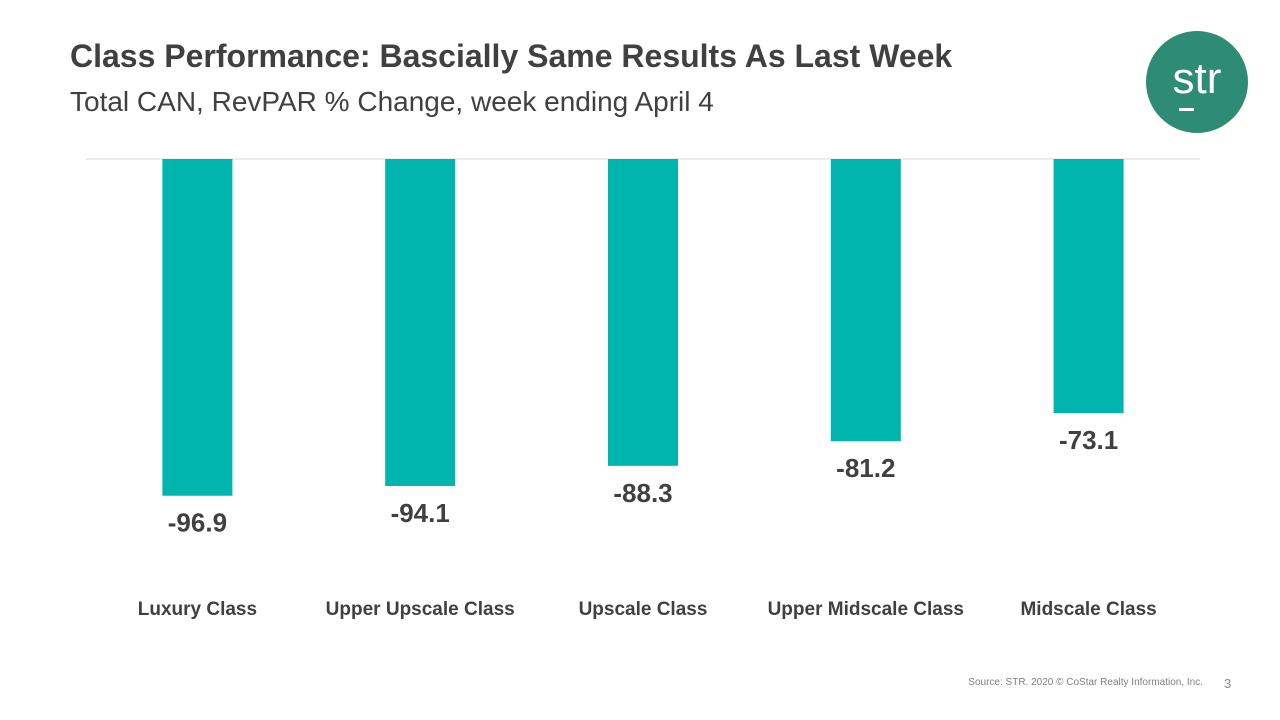 The image size is (1280, 720). What do you see at coordinates (197, 523) in the screenshot?
I see `value-label-0: -96.9` at bounding box center [197, 523].